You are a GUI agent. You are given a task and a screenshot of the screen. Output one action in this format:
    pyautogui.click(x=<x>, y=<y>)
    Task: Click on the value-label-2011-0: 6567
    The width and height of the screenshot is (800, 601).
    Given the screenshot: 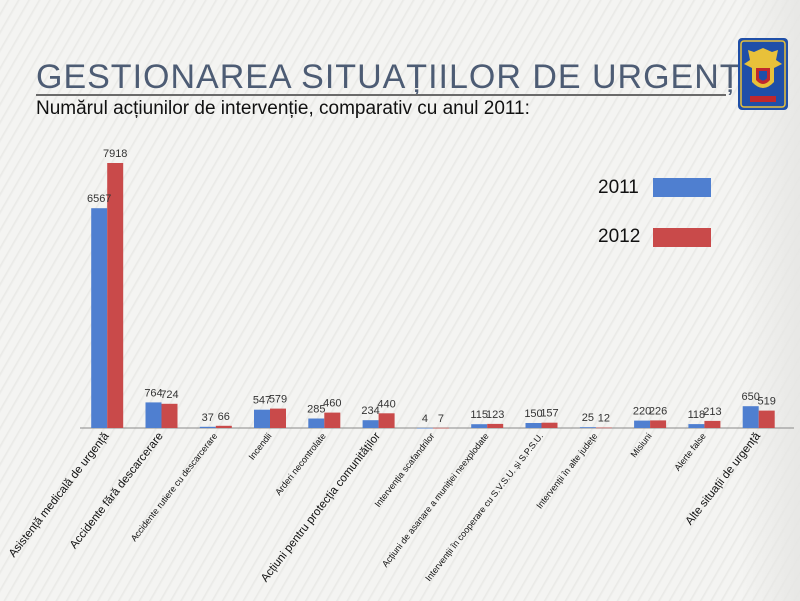 What is the action you would take?
    pyautogui.click(x=99, y=199)
    